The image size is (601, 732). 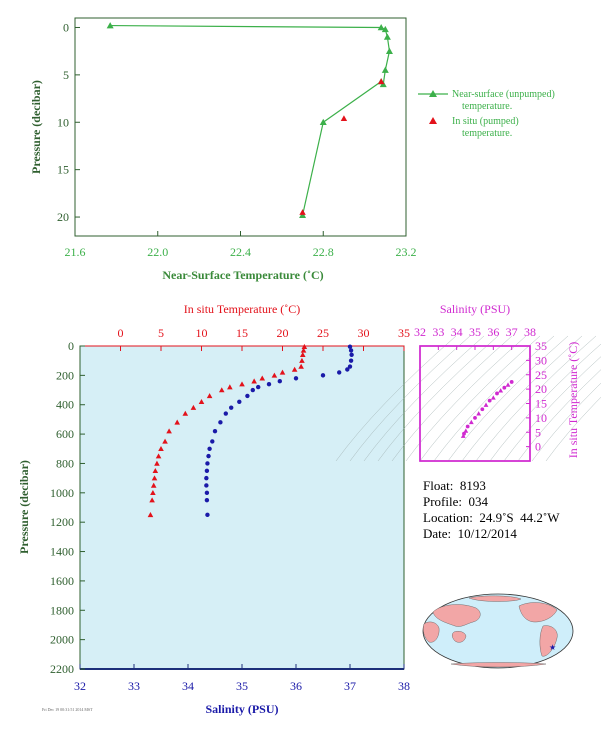 What do you see at coordinates (475, 332) in the screenshot?
I see `ts-x-tick-label: 35` at bounding box center [475, 332].